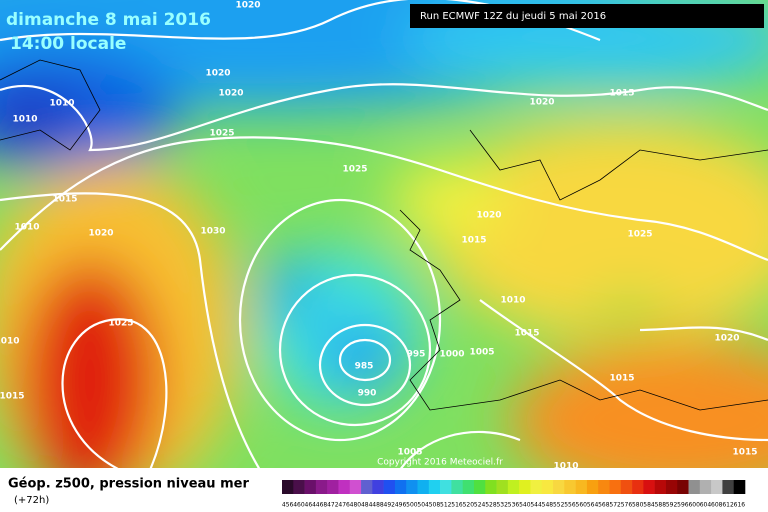 The height and width of the screenshot is (512, 768). Describe the element at coordinates (322, 505) in the screenshot. I see `colorbar-label: 468` at that location.